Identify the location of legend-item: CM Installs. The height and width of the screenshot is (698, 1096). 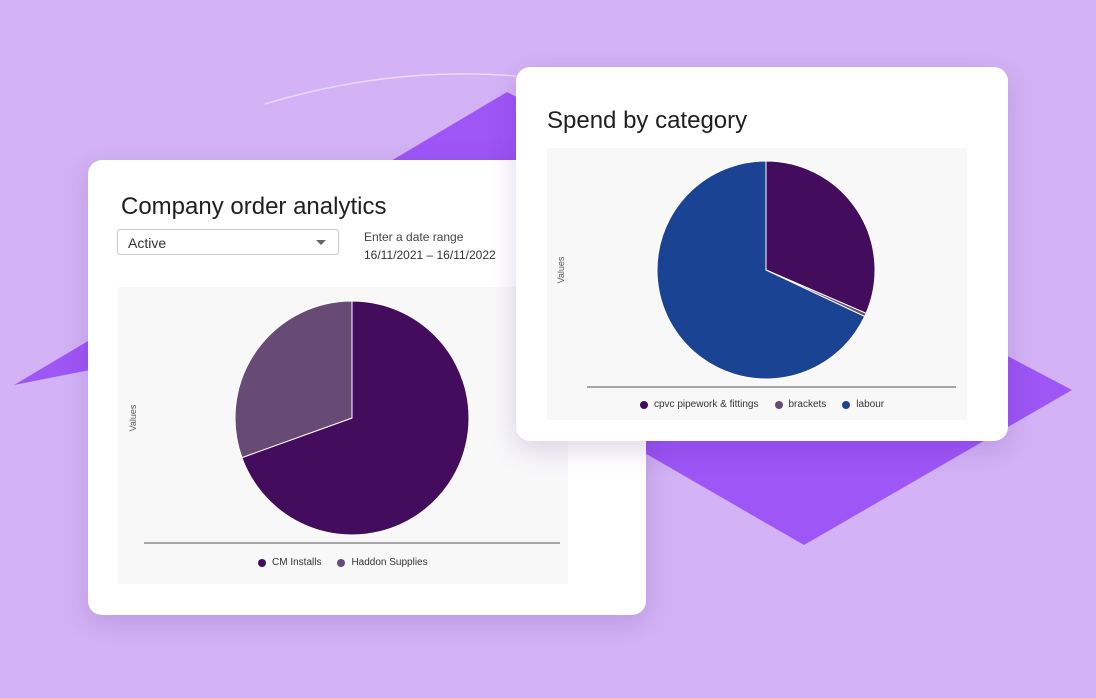
(289, 562).